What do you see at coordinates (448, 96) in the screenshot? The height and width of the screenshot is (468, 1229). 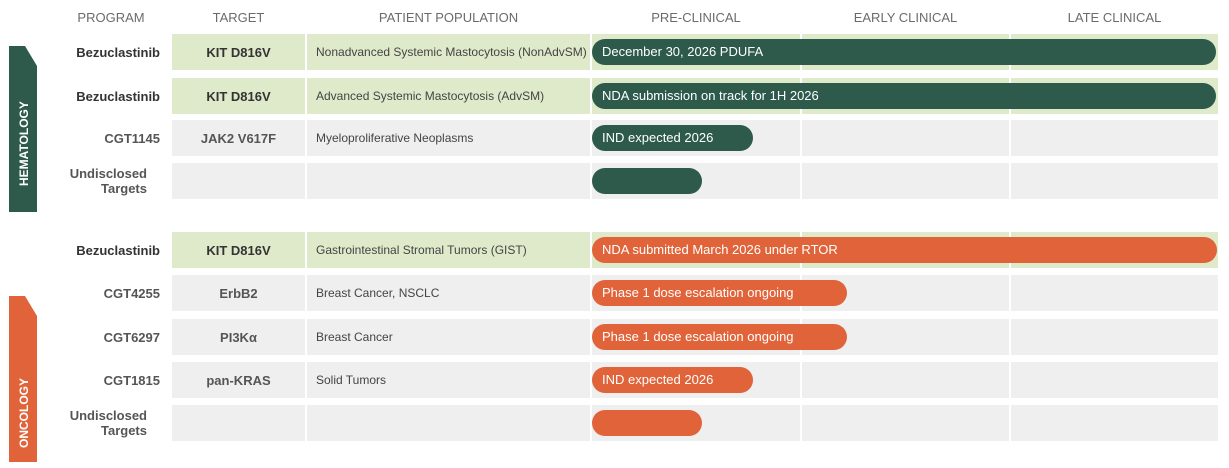 I see `population-cell: Advanced Systemic Mastocytosis (AdvSM)` at bounding box center [448, 96].